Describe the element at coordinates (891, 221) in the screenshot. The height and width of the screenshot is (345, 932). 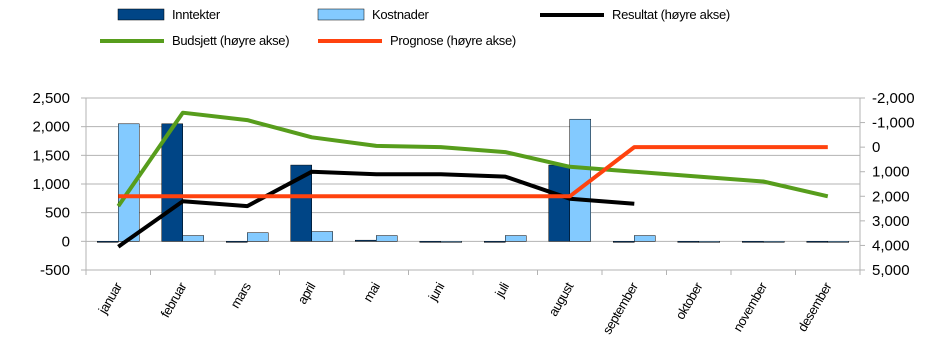
I see `right-tick-label: 3,000` at that location.